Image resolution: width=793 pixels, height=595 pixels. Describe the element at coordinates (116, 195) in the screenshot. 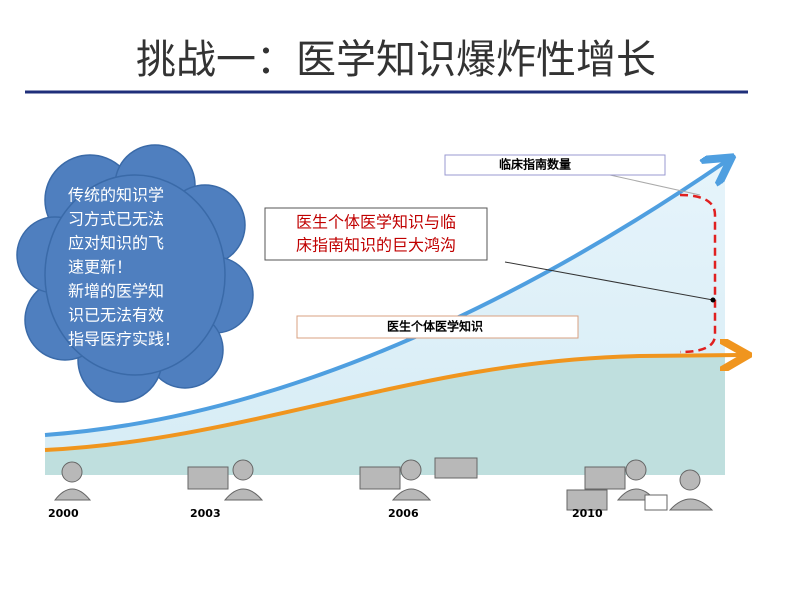

I see `cloud-line: 传统的知识学` at that location.